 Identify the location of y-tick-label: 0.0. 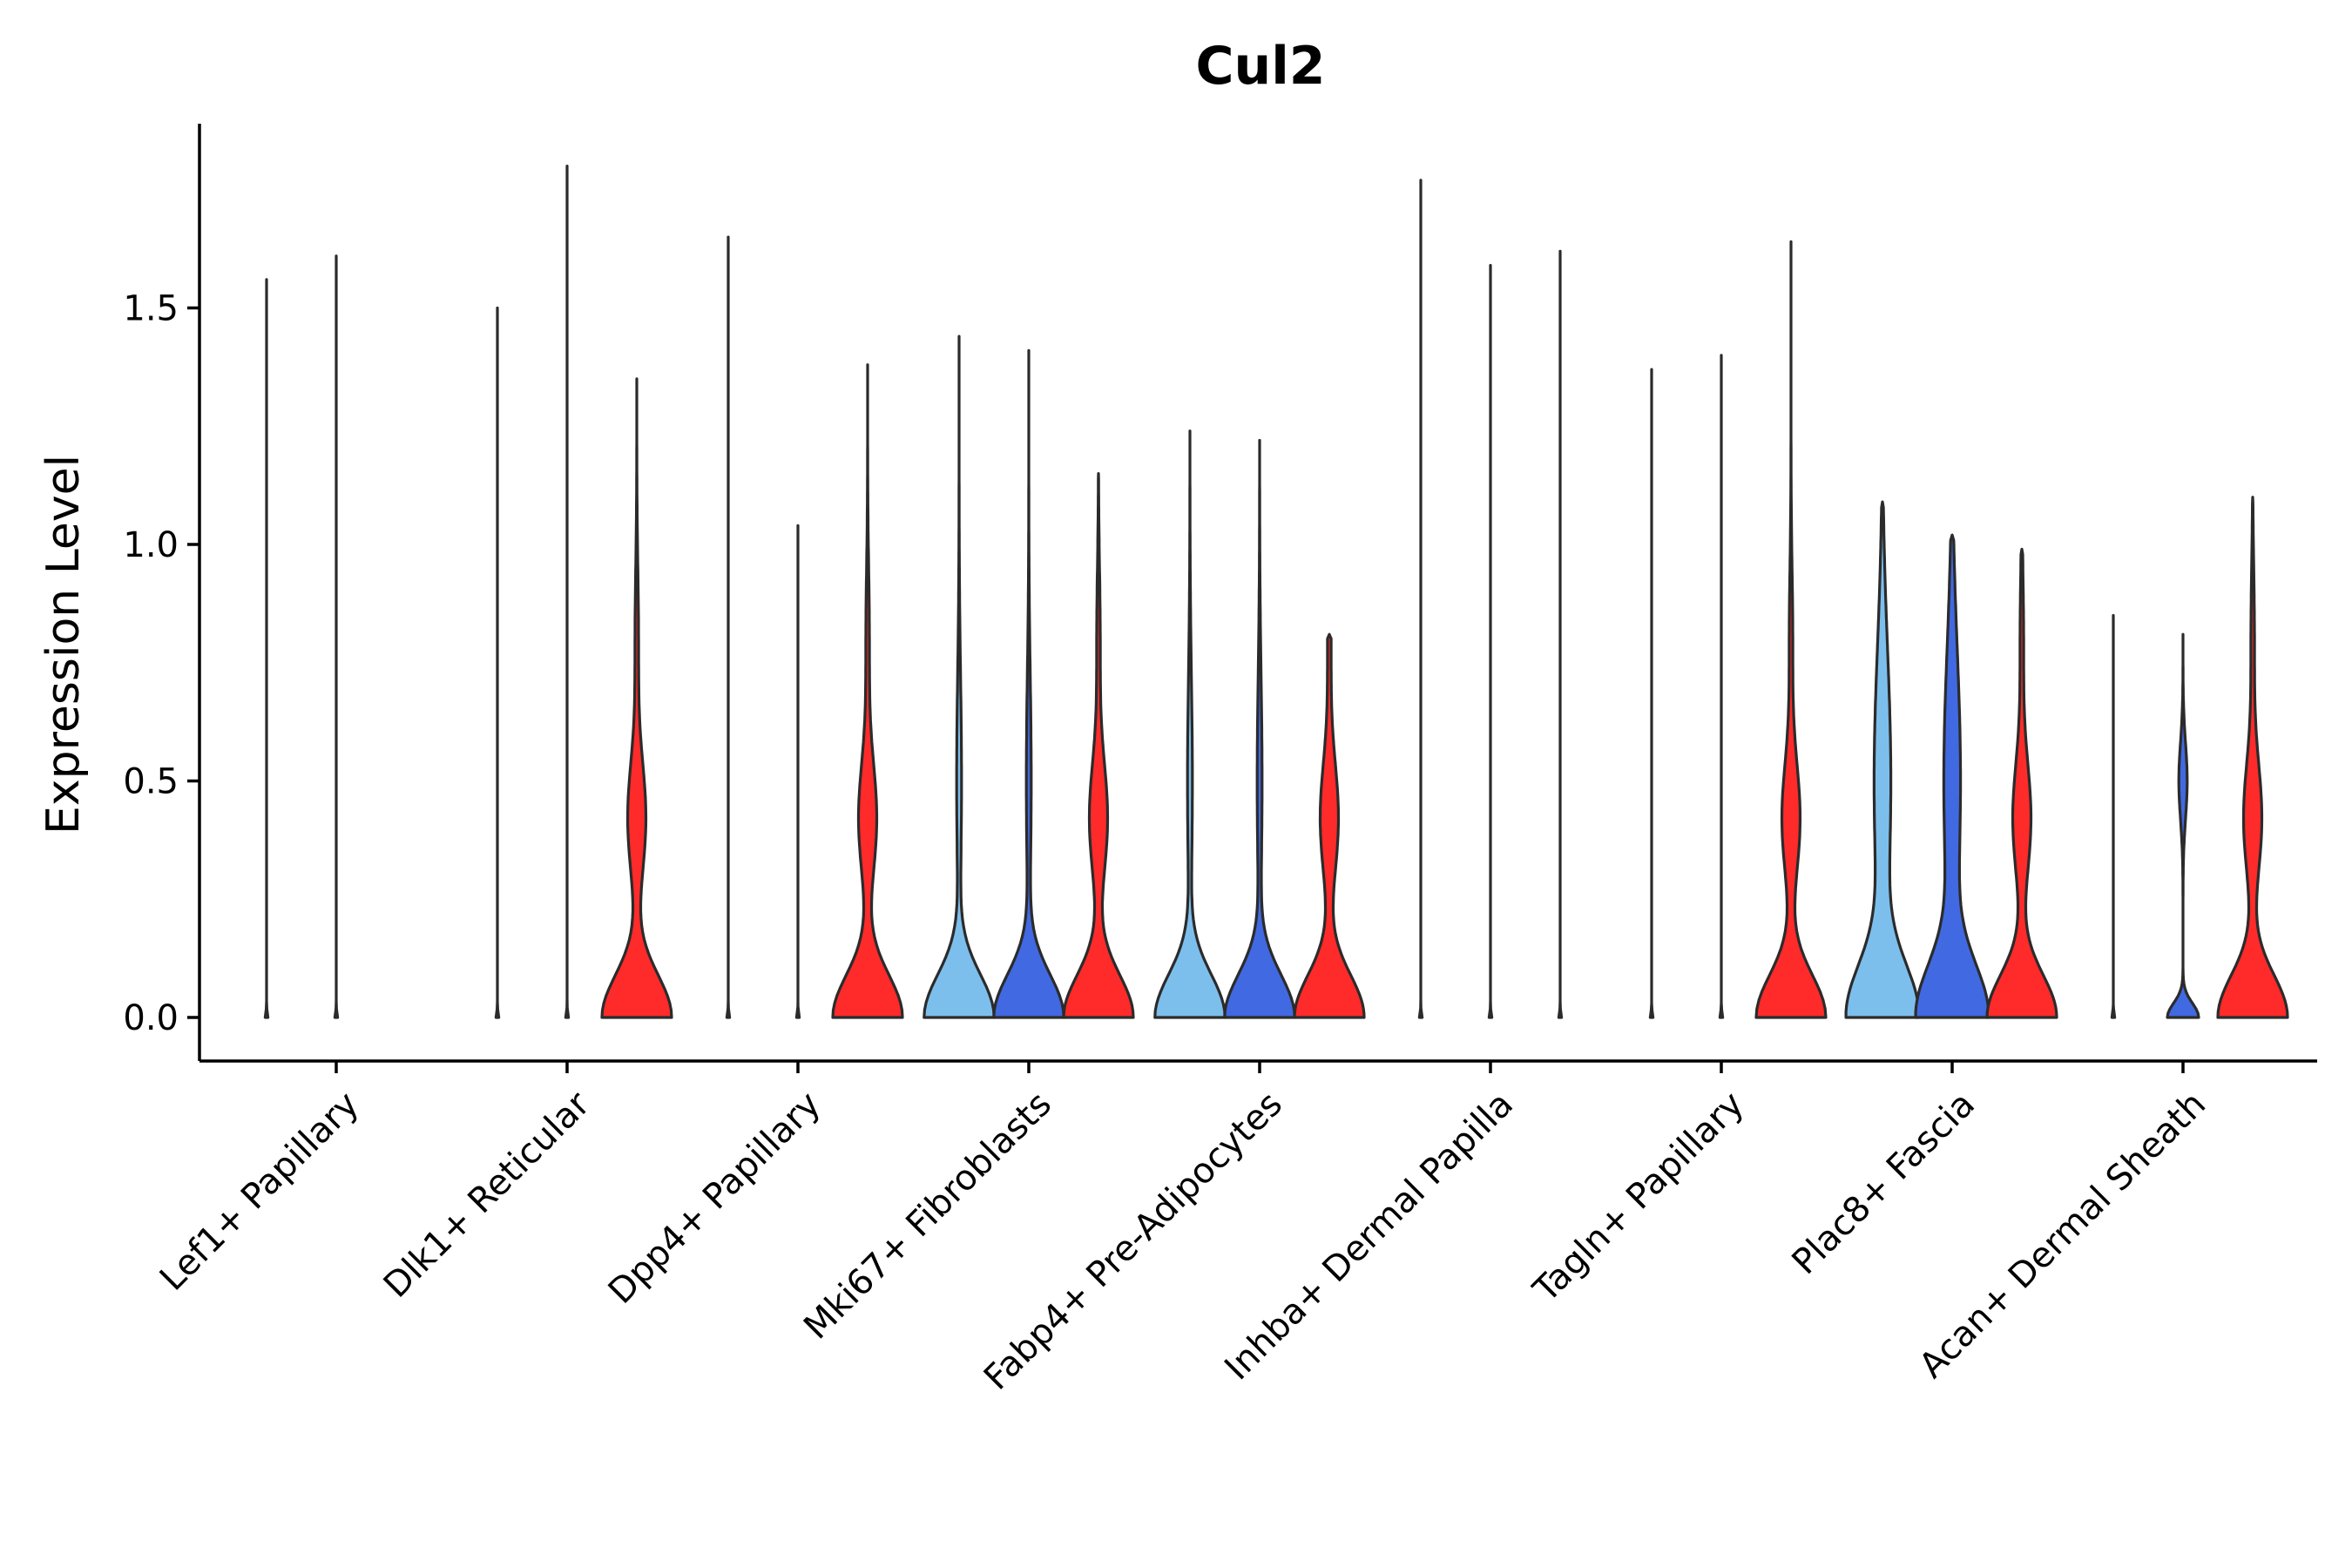
(151, 1018).